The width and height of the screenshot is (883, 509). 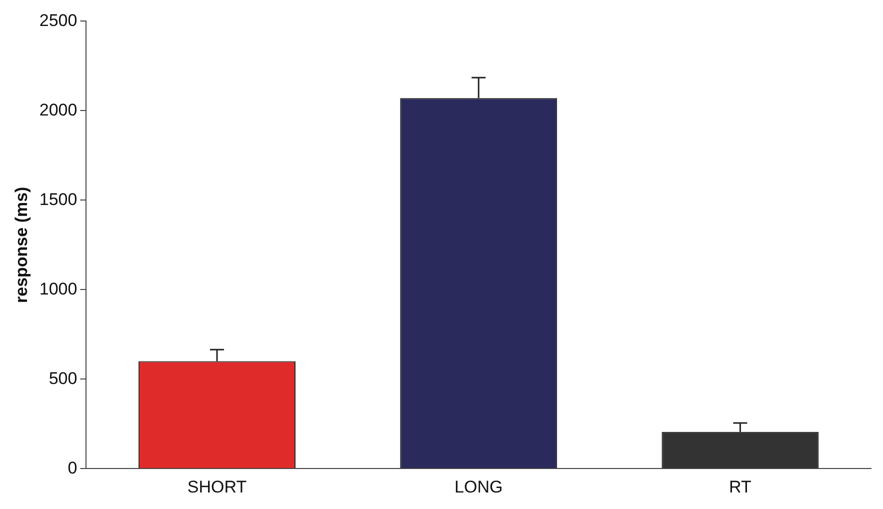 What do you see at coordinates (740, 486) in the screenshot?
I see `x-tick-label: RT` at bounding box center [740, 486].